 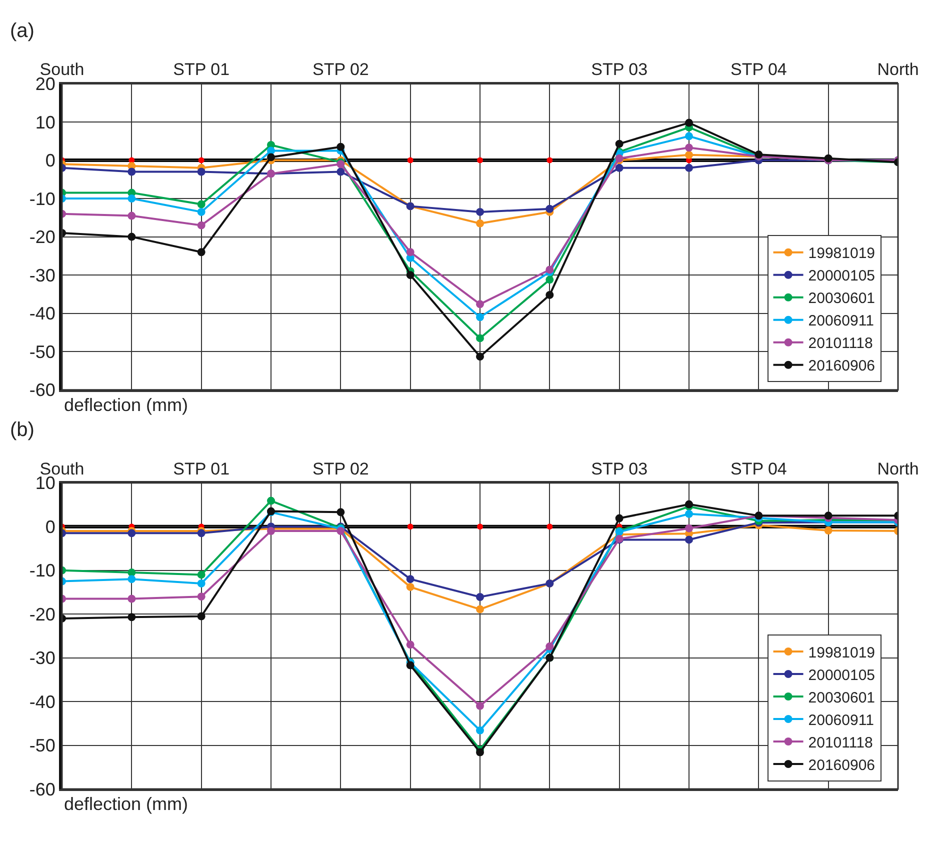 I want to click on y-tick-label: 10, so click(x=45, y=122).